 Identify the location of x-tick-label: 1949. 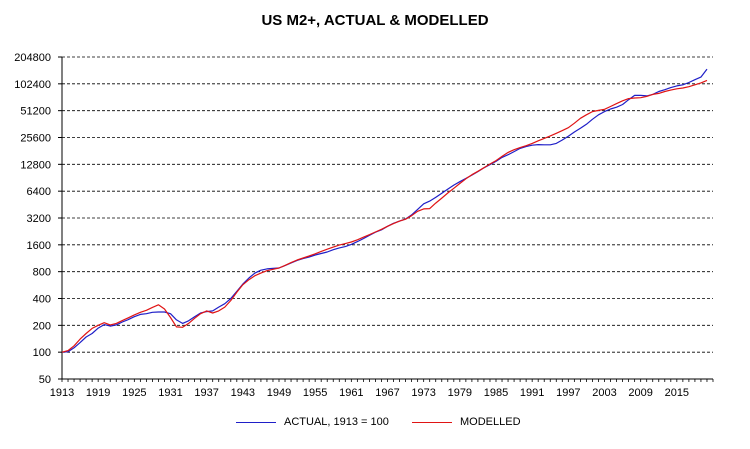
(279, 393).